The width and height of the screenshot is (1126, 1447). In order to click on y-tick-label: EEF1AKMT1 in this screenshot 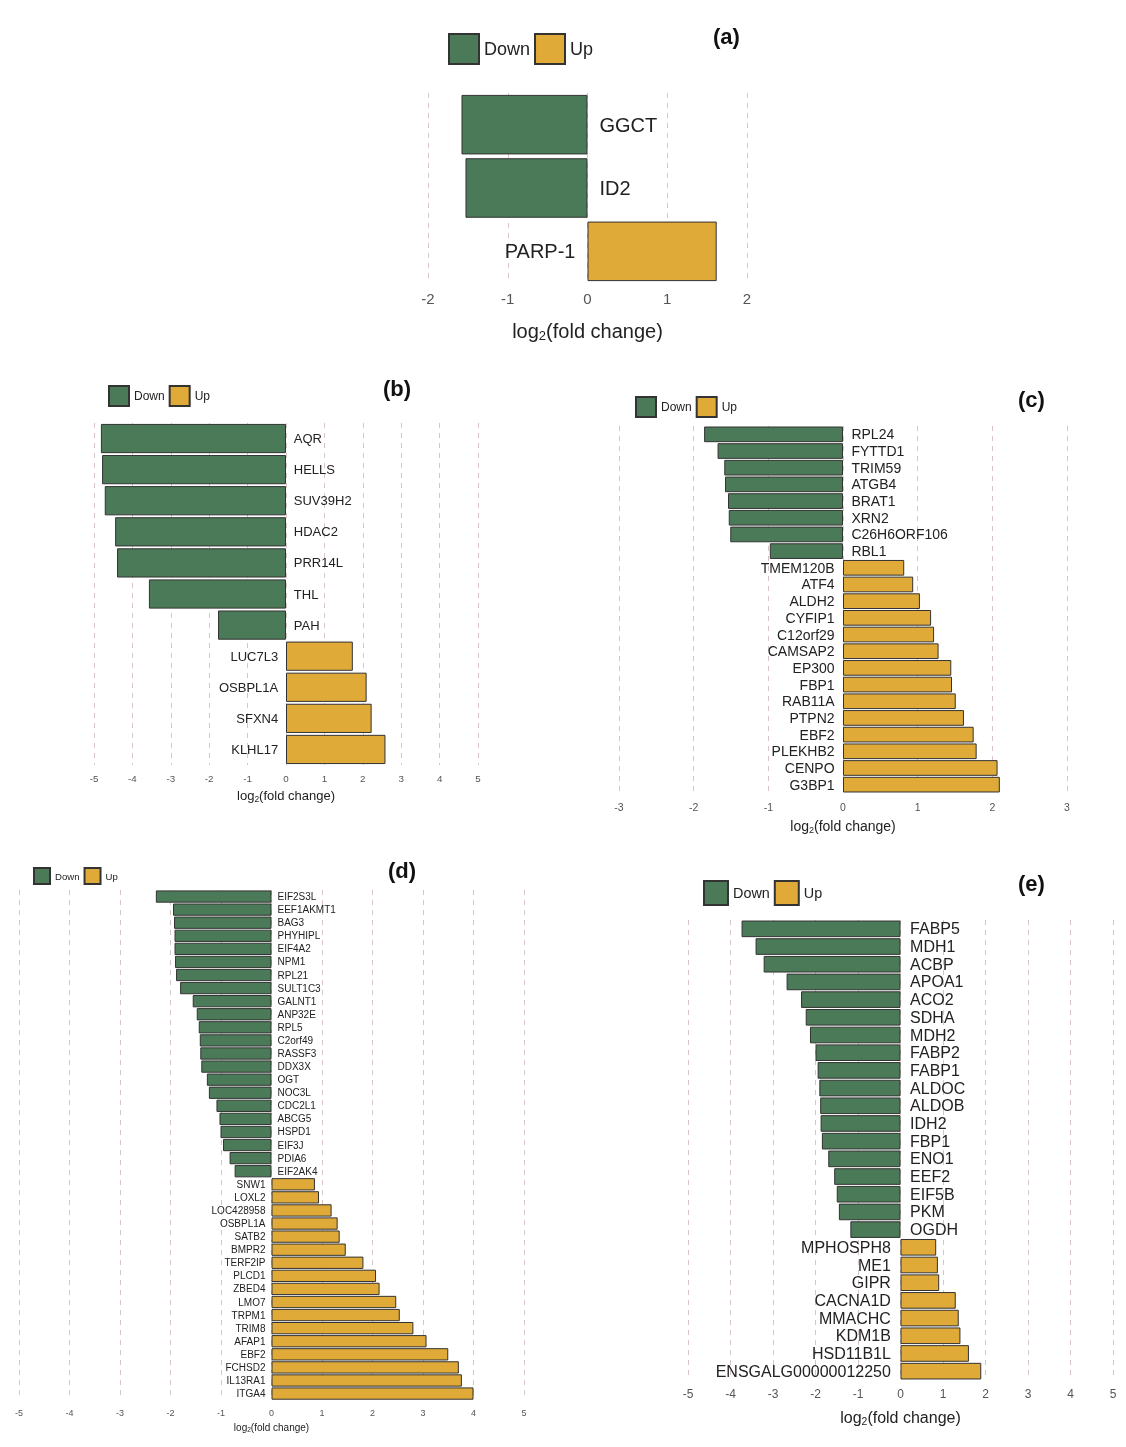, I will do `click(307, 910)`.